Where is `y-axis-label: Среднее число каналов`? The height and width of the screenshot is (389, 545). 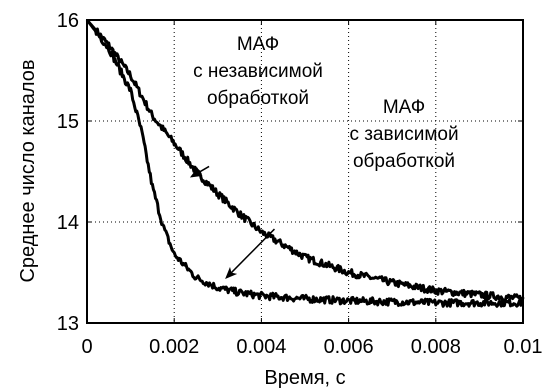
y-axis-label: Среднее число каналов is located at coordinates (28, 170).